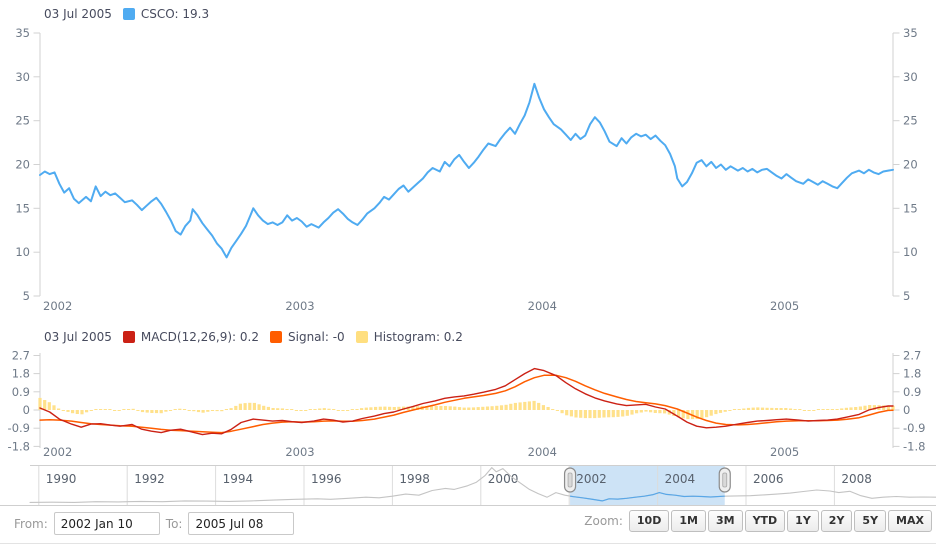  I want to click on range-selector-track, so click(483, 485).